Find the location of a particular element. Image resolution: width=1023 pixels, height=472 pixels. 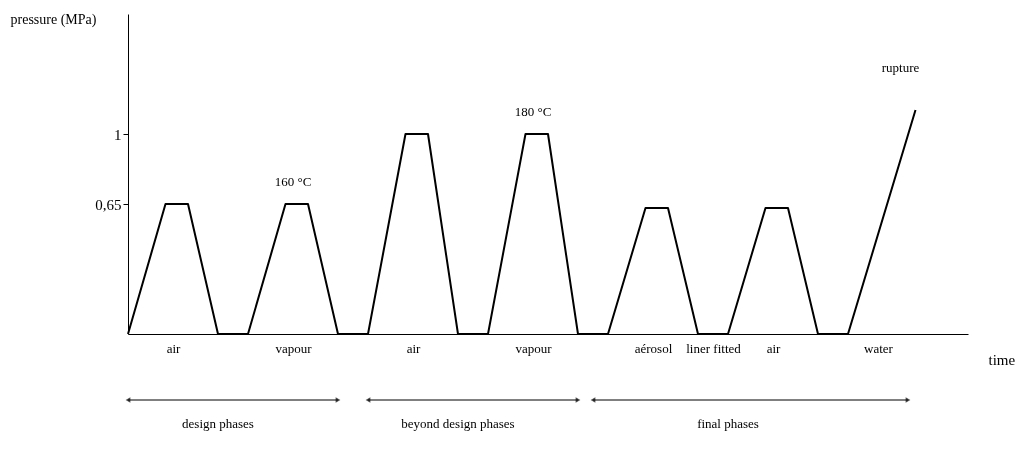

x-axis-title: time is located at coordinates (1002, 359).